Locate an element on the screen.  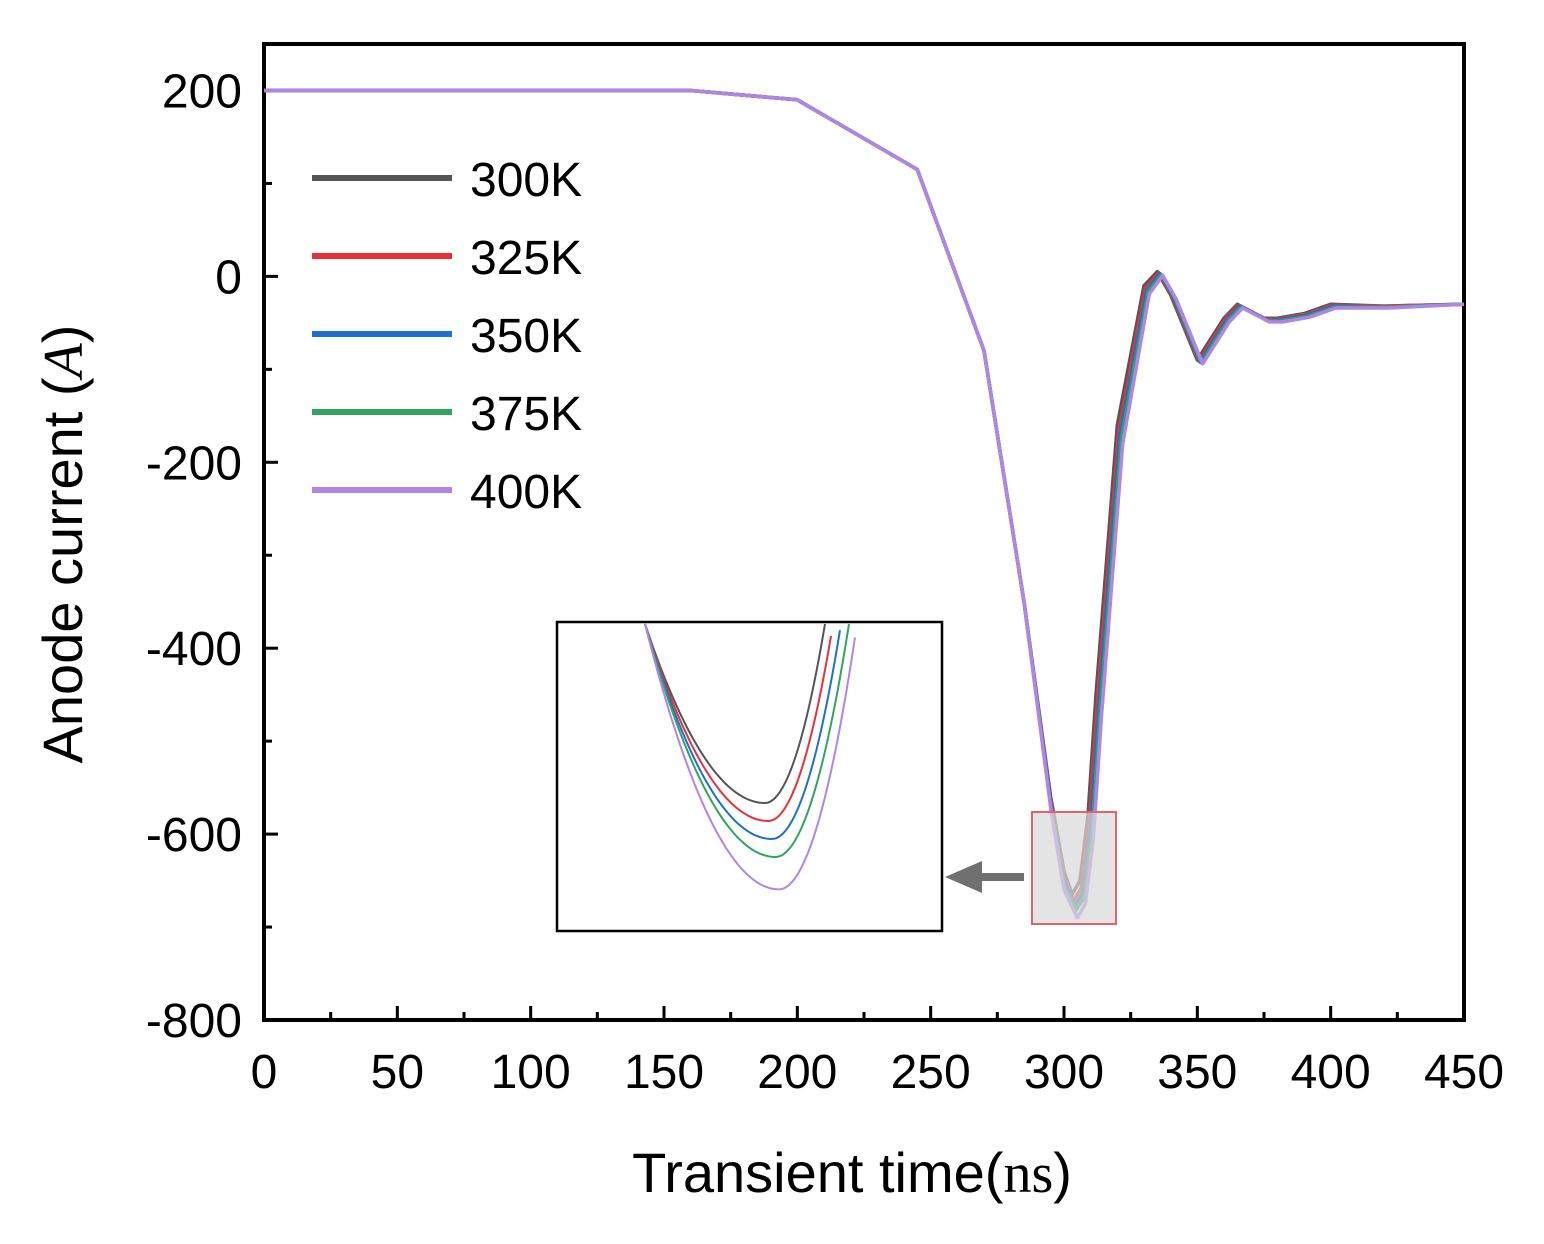
legend: 300K 325K 350K 375K 400K is located at coordinates (447, 336).